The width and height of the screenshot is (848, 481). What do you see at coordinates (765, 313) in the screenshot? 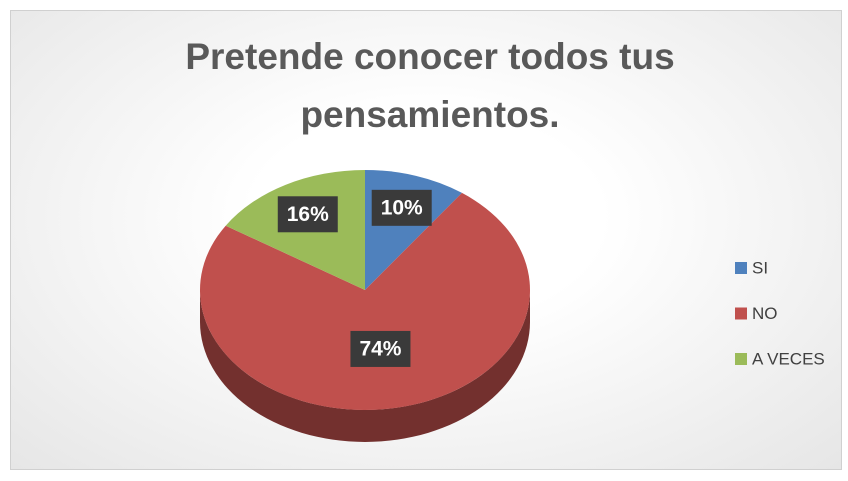
I see `legend-label: NO` at bounding box center [765, 313].